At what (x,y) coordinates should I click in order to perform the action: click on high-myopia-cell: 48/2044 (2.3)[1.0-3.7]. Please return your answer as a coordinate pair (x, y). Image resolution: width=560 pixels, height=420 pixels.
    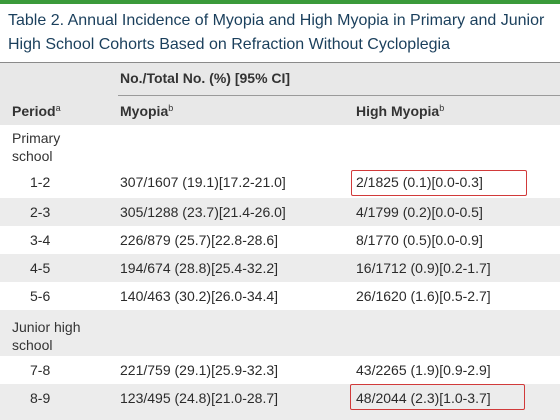
    Looking at the image, I should click on (423, 398).